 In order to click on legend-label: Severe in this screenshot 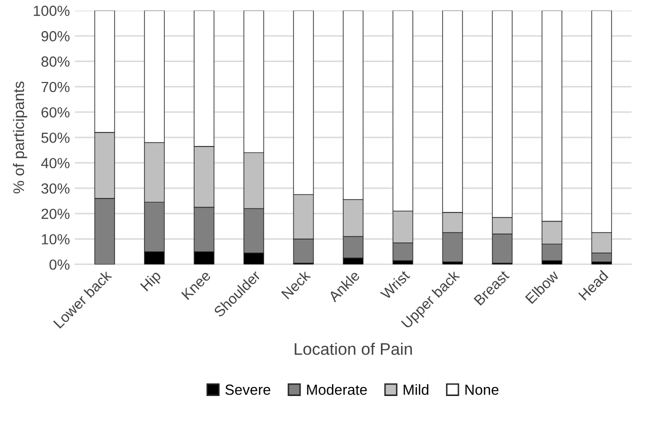, I will do `click(247, 389)`.